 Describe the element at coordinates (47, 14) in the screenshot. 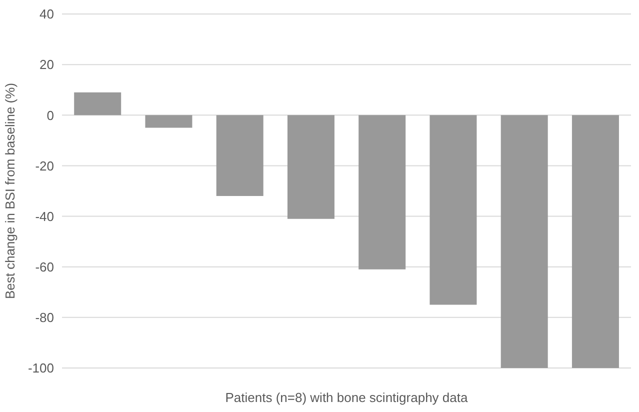

I see `y-tick-label: 40` at that location.